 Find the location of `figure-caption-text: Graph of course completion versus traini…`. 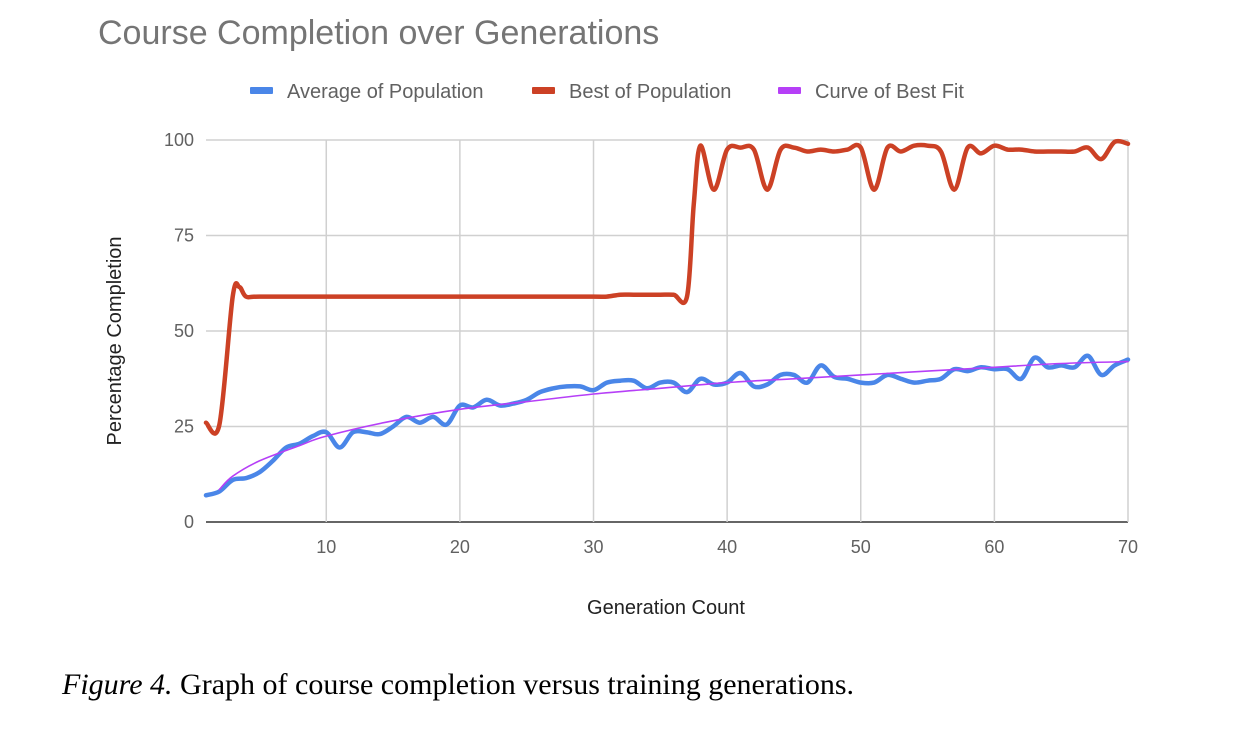

figure-caption-text: Graph of course completion versus traini… is located at coordinates (513, 684).